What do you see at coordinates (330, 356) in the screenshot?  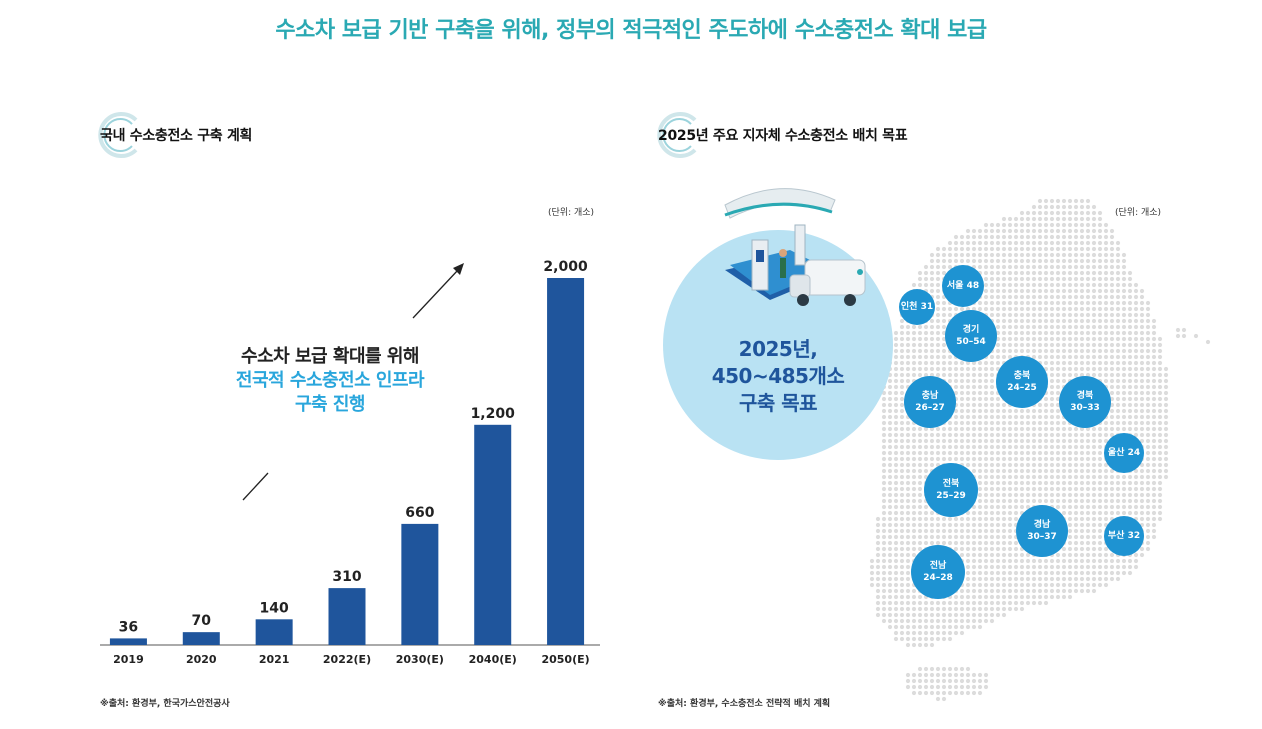 I see `message-line-1: 수소차 보급 확대를 위해` at bounding box center [330, 356].